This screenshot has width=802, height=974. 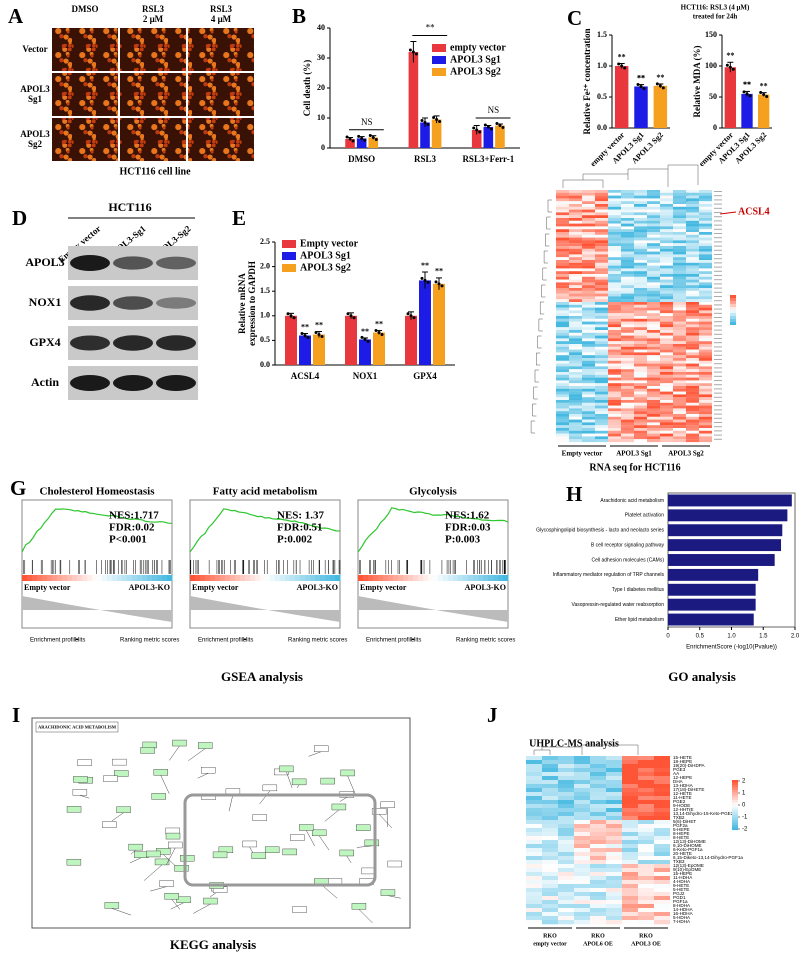 What do you see at coordinates (265, 339) in the screenshot?
I see `y-tick-label: 0.5` at bounding box center [265, 339].